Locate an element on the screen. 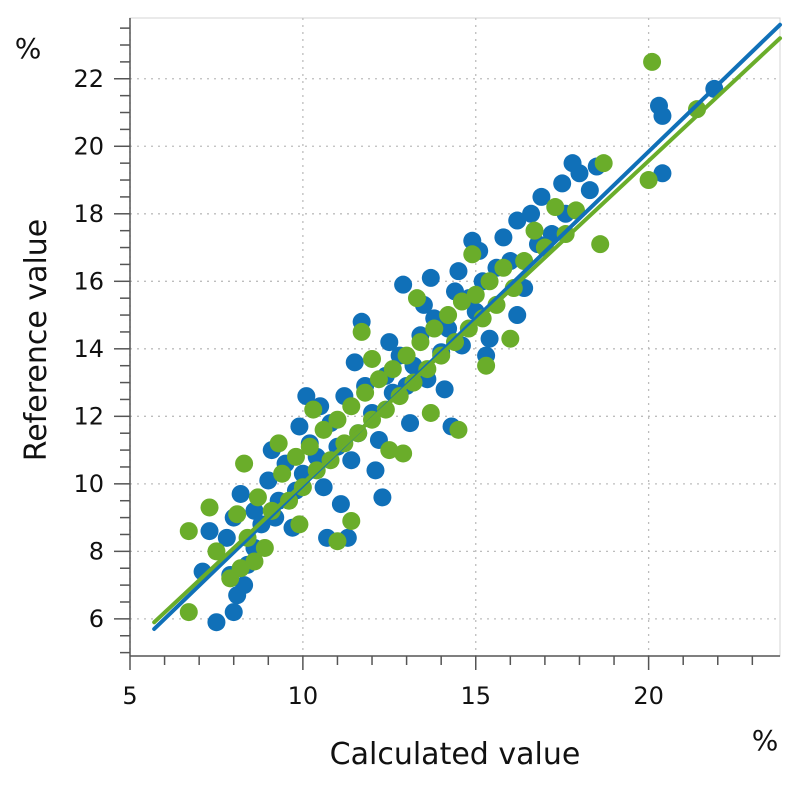  y-tick-label-16: 16 is located at coordinates (88, 281).